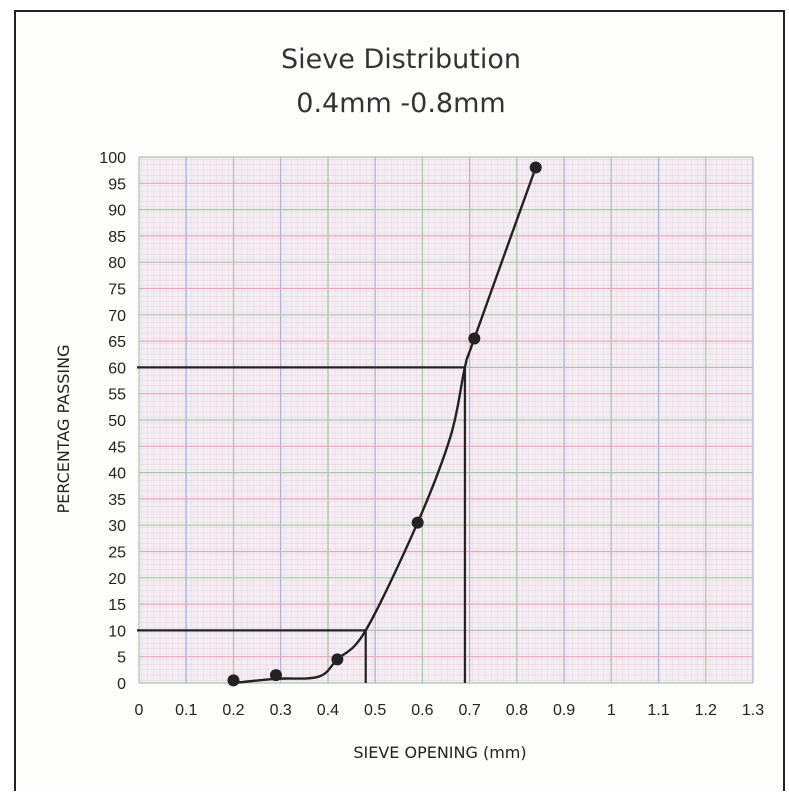 This screenshot has height=793, width=789. I want to click on x-tick-label: 0.2, so click(233, 710).